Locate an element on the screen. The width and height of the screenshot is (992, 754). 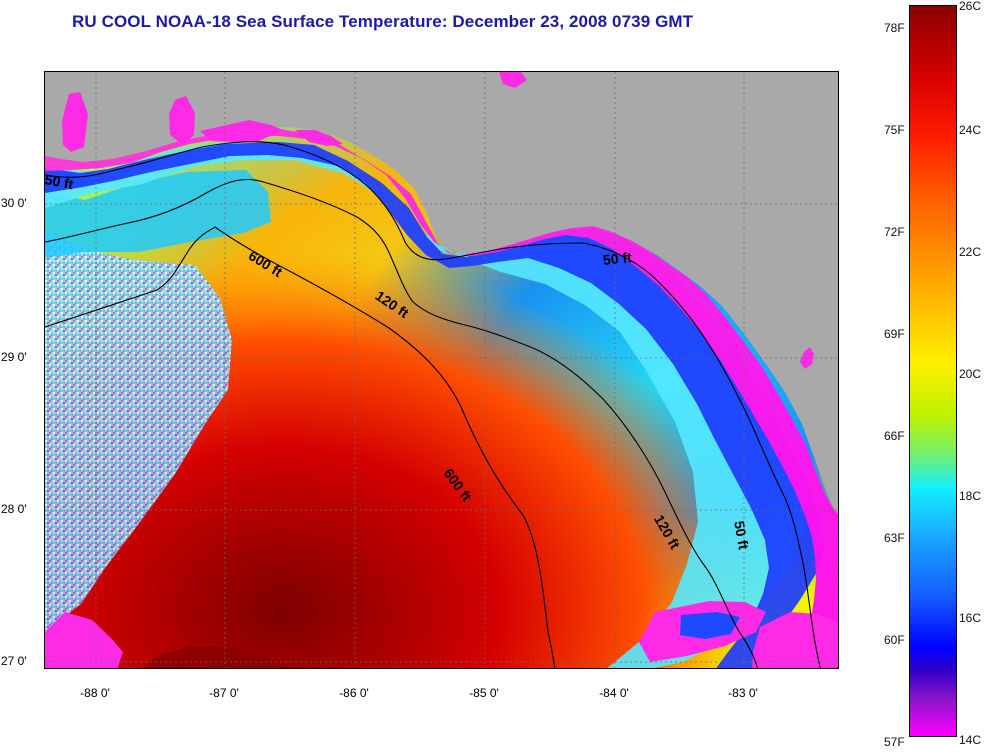
colorbar-c-label-24: 24C is located at coordinates (970, 130).